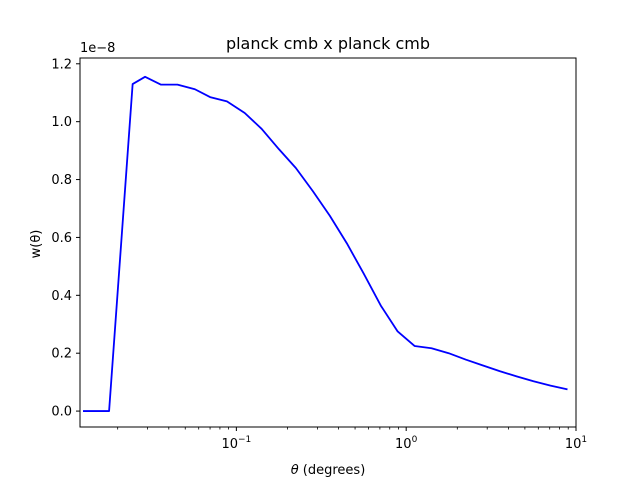 The image size is (640, 485). Describe the element at coordinates (61, 238) in the screenshot. I see `y-tick-label-3: 0.6` at that location.